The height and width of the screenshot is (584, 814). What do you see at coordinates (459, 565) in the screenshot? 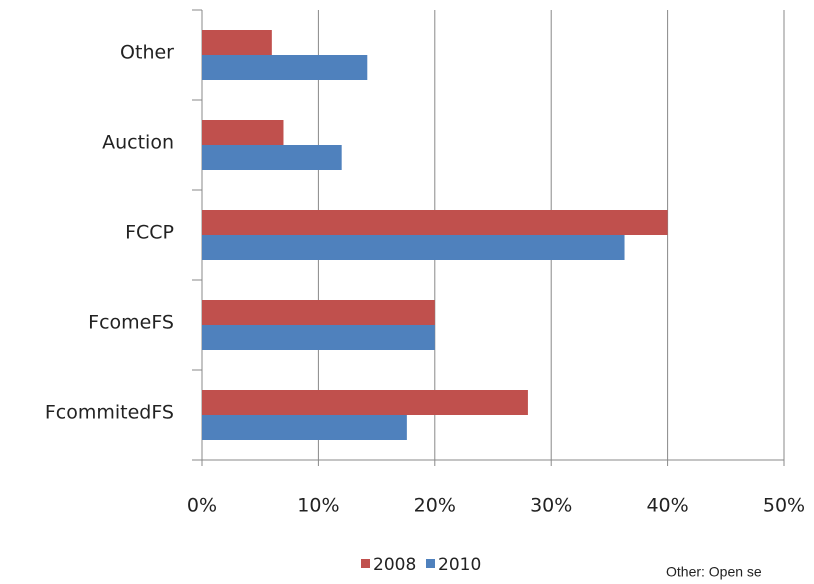
I see `legend-label: 2010` at bounding box center [459, 565].